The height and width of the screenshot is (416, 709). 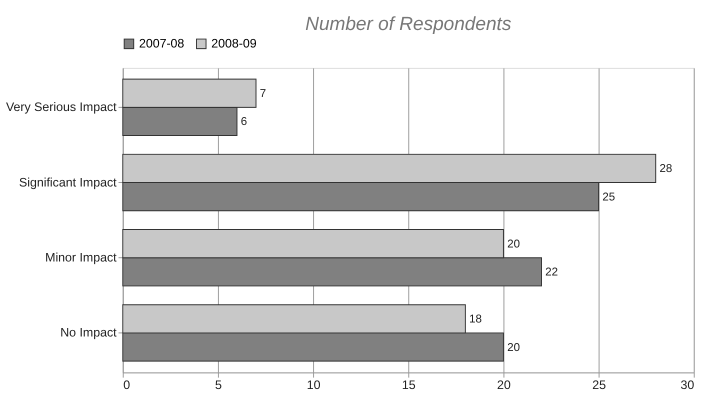 What do you see at coordinates (161, 43) in the screenshot?
I see `legend-label: 2007-08` at bounding box center [161, 43].